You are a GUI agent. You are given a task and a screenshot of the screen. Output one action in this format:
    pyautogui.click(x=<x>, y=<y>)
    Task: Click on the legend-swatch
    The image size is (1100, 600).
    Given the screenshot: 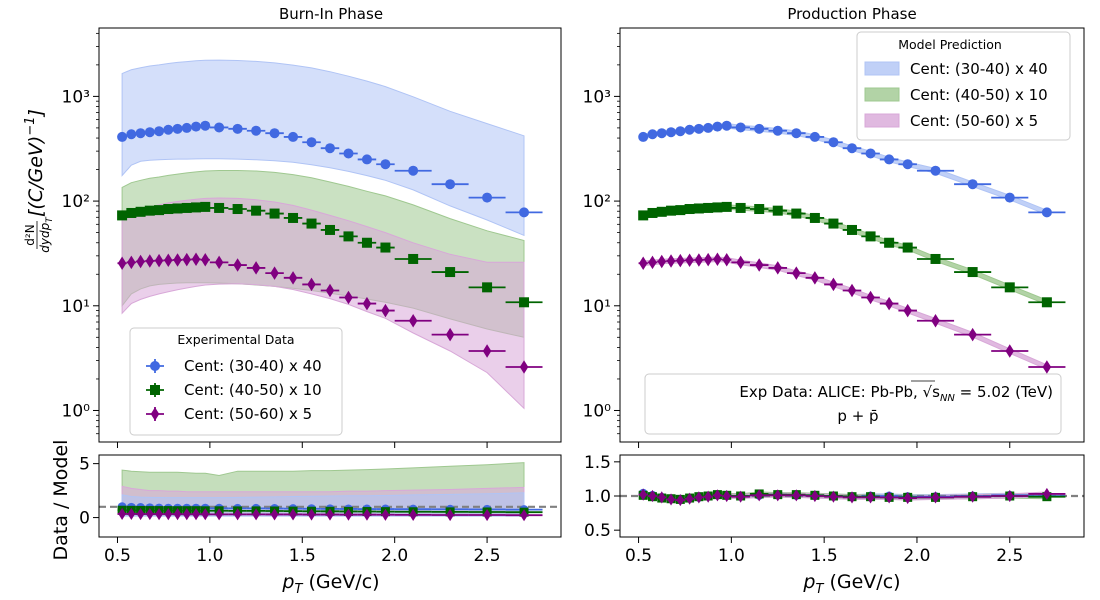 What is the action you would take?
    pyautogui.click(x=882, y=68)
    